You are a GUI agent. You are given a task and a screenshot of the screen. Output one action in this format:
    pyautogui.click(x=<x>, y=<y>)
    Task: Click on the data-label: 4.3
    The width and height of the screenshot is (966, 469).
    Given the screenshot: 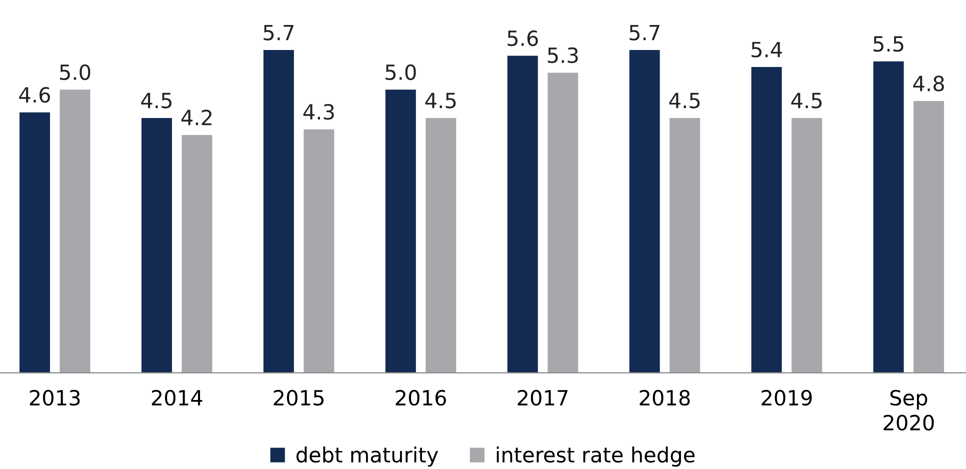 What is the action you would take?
    pyautogui.click(x=318, y=112)
    